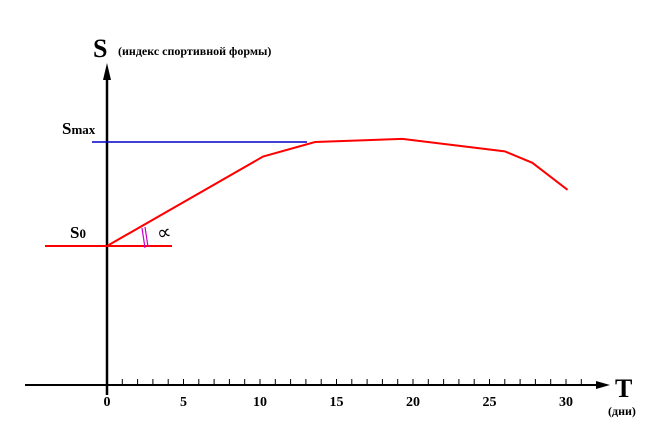 This screenshot has height=432, width=670. I want to click on x-axis-label: (дни), so click(622, 411).